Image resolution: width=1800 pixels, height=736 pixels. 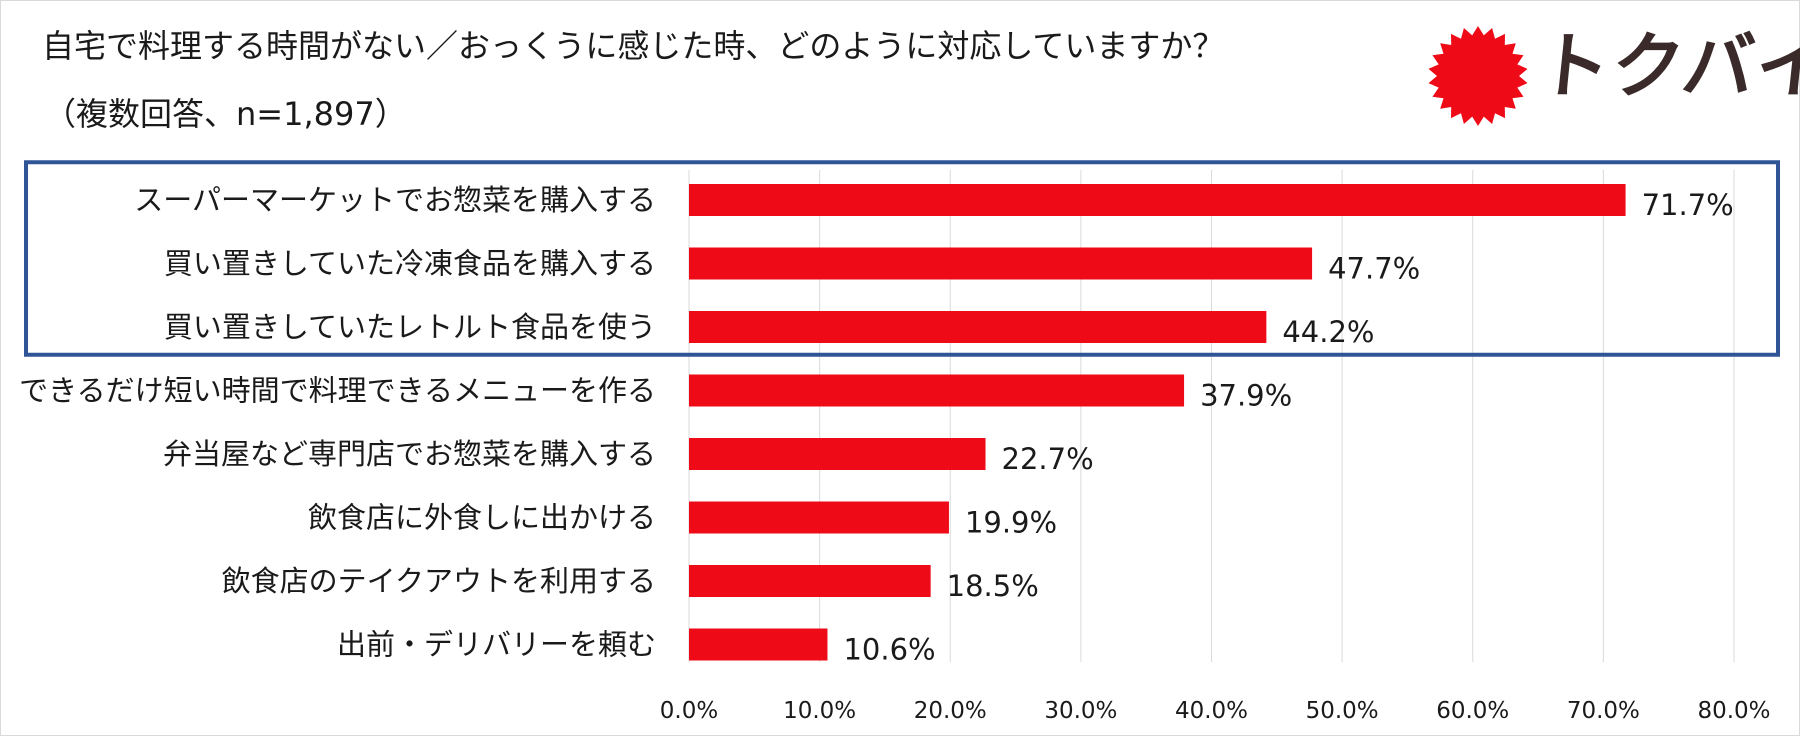 I want to click on category-label: 飲食店のテイクアウトを利用する, so click(x=439, y=581).